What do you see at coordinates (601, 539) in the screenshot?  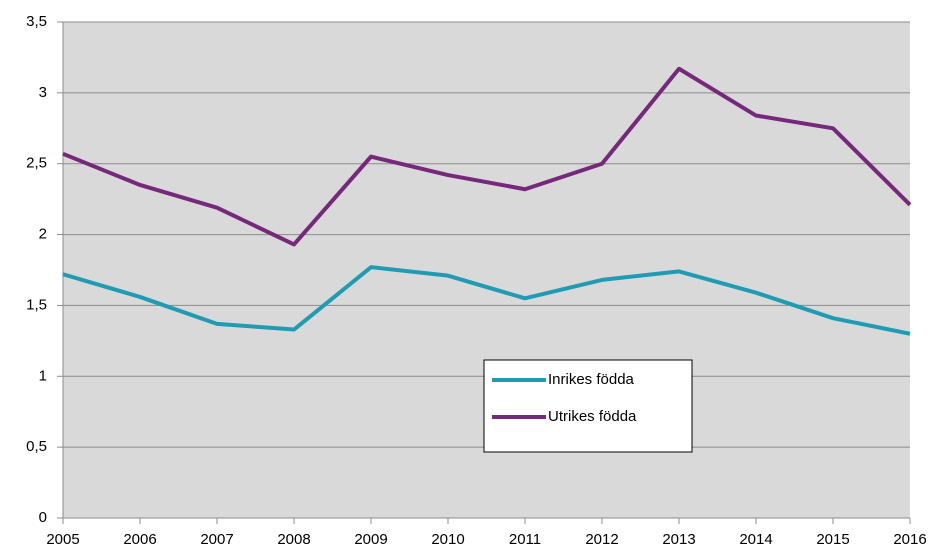 I see `x-tick-label: 2012` at bounding box center [601, 539].